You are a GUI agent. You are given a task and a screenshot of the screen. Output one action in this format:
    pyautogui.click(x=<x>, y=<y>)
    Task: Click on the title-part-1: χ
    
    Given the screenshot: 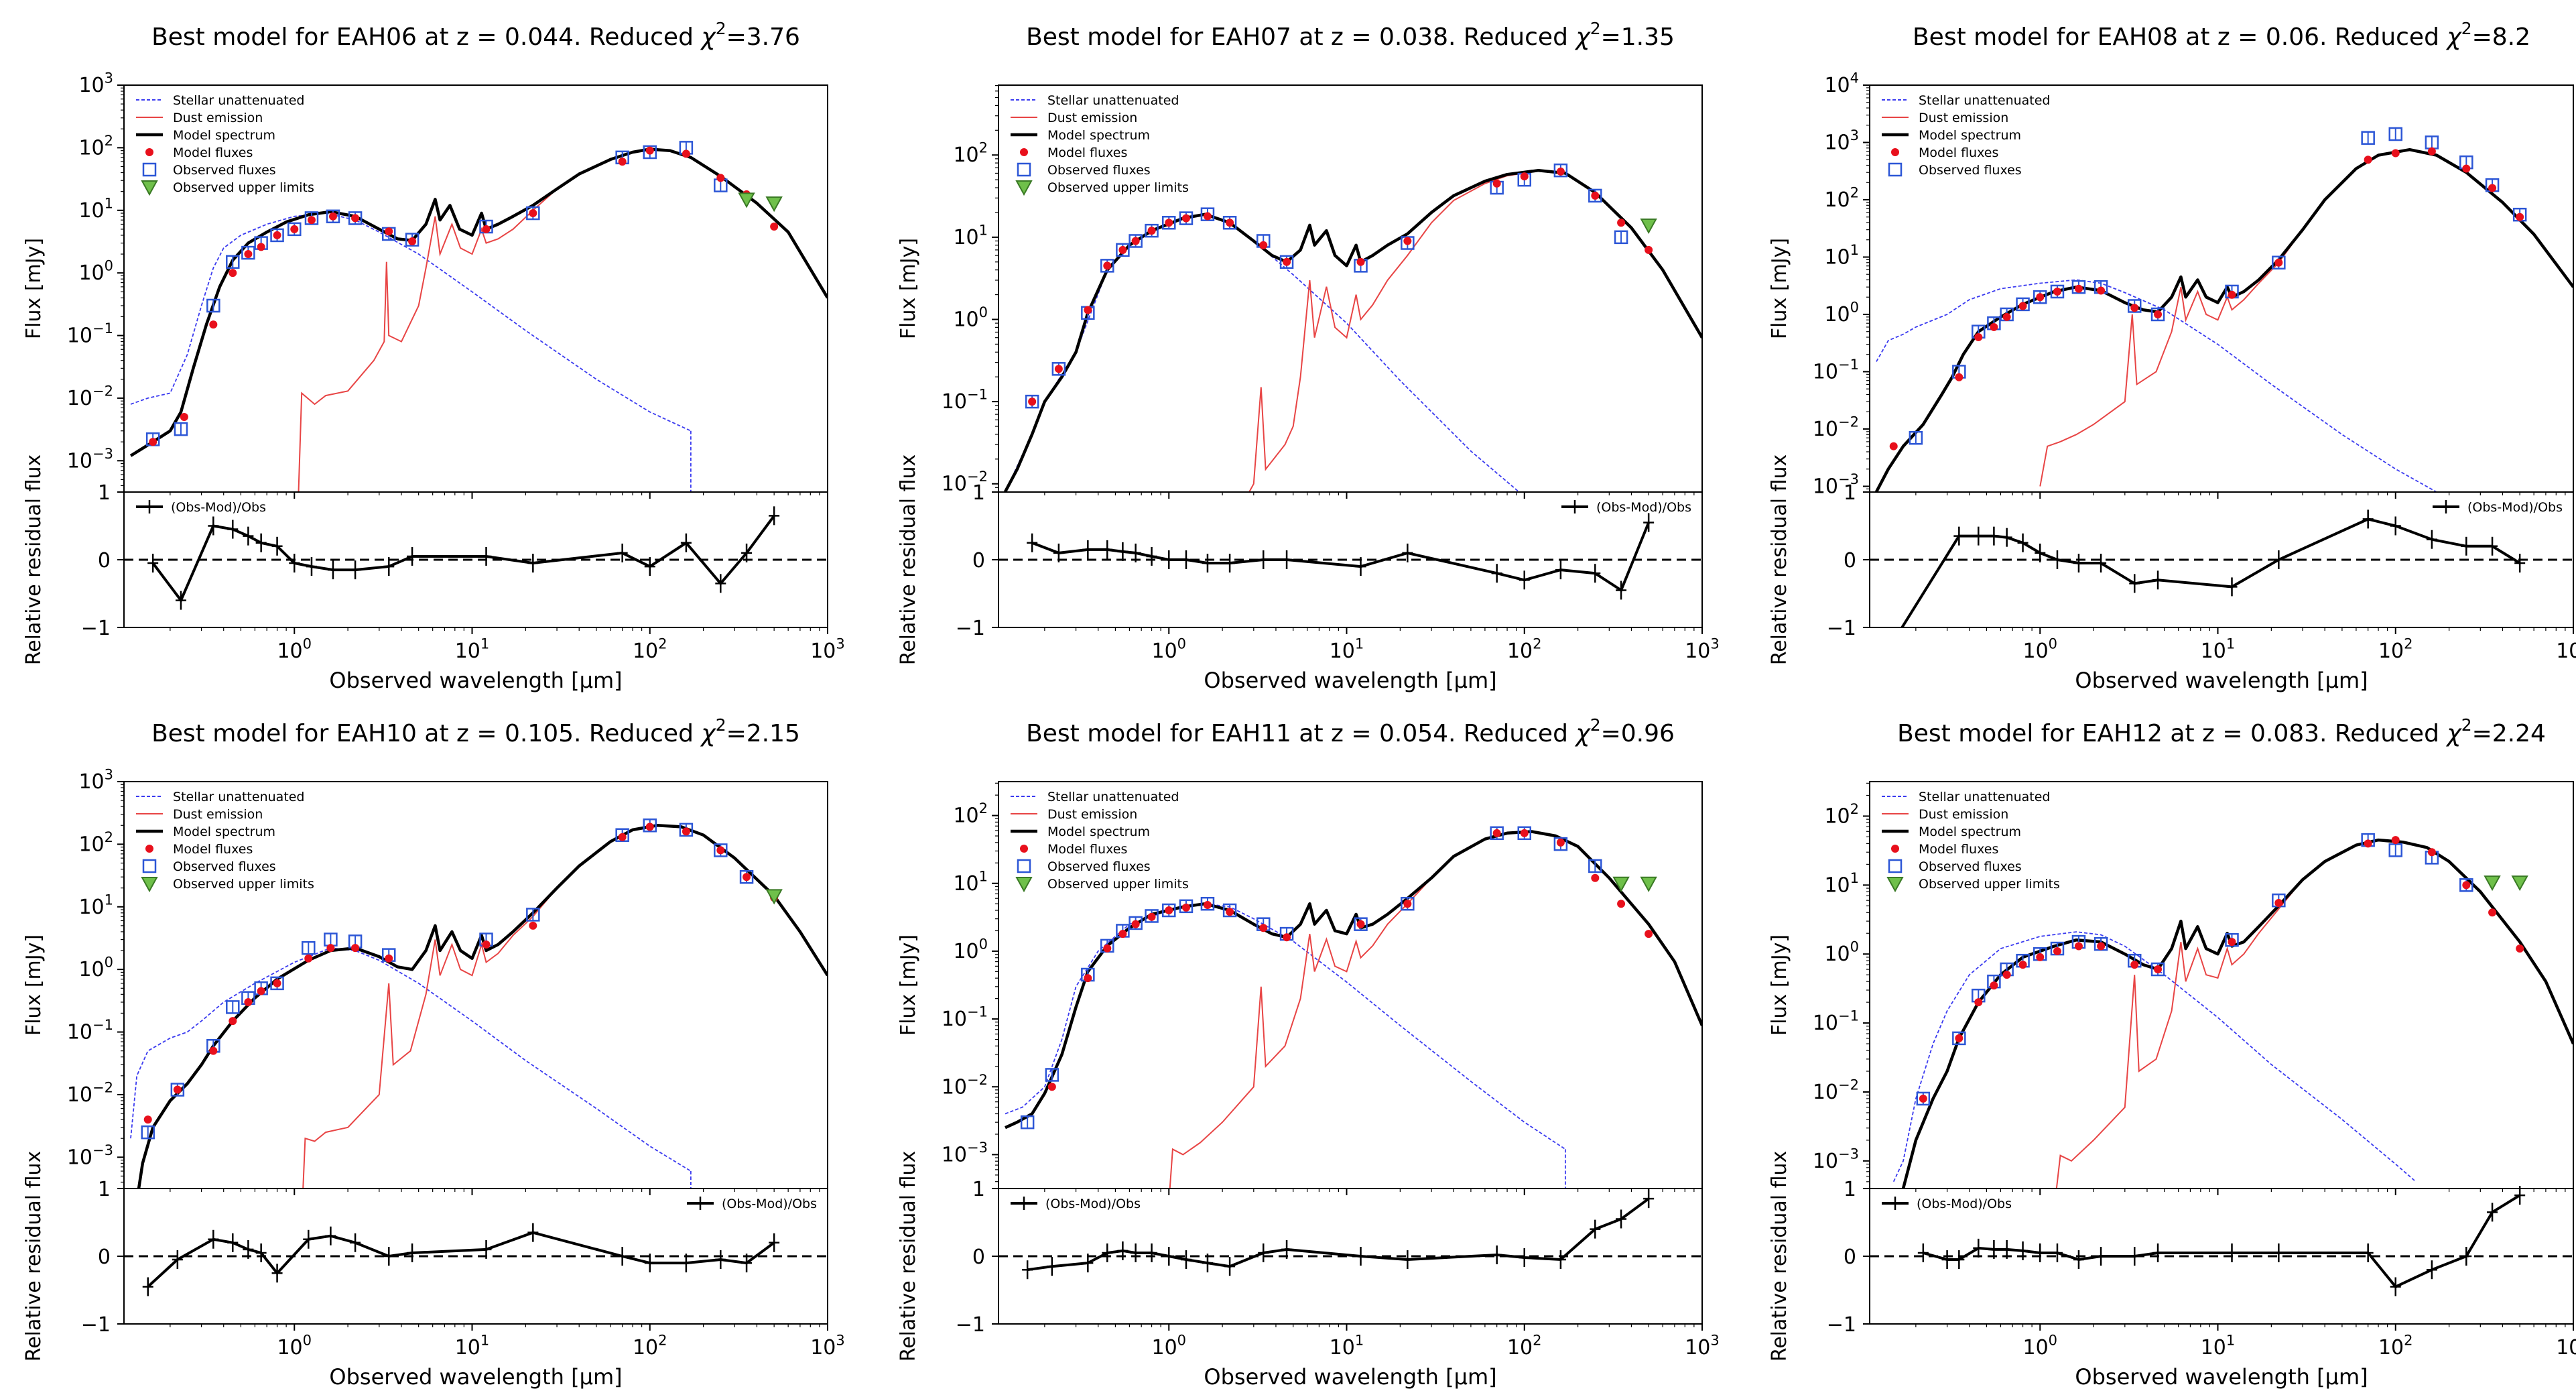 What is the action you would take?
    pyautogui.click(x=708, y=733)
    